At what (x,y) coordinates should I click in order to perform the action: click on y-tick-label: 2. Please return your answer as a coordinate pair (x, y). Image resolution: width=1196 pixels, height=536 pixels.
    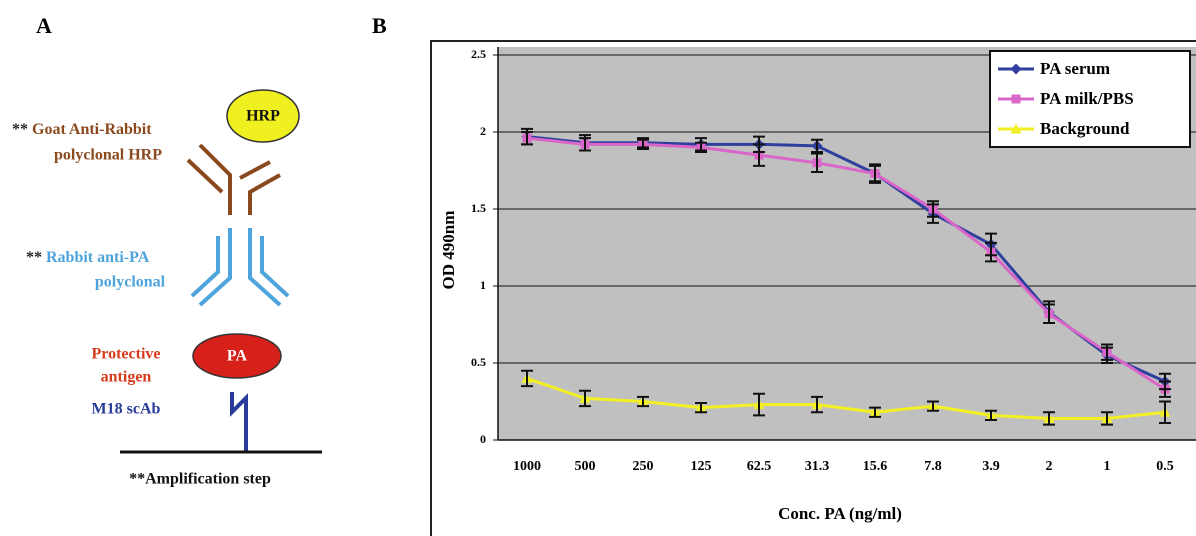
    Looking at the image, I should click on (483, 131).